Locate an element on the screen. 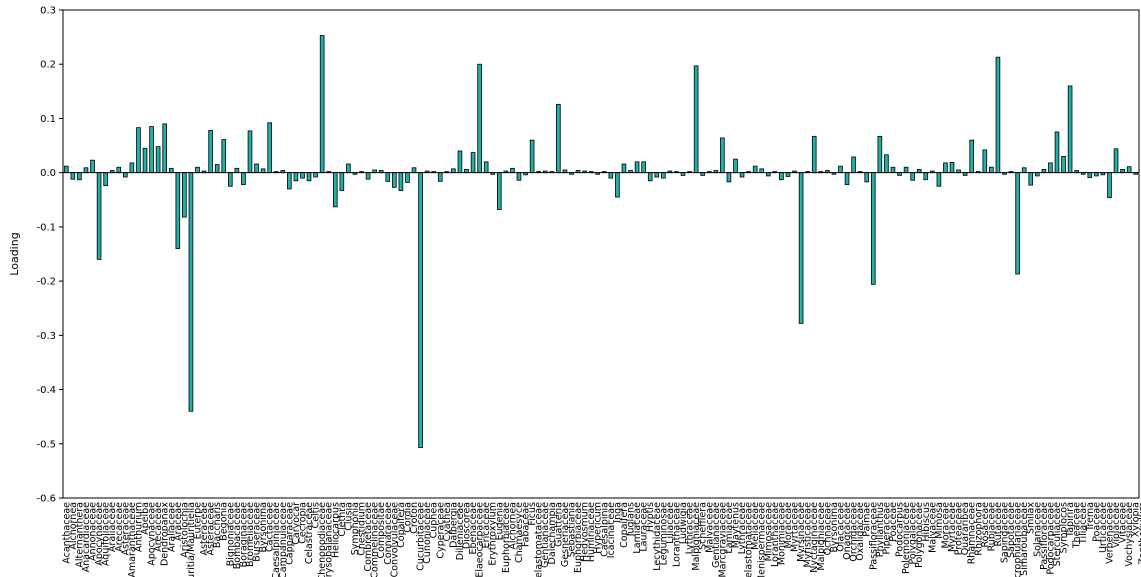  x-tick-label: Cnestidium is located at coordinates (362, 529).